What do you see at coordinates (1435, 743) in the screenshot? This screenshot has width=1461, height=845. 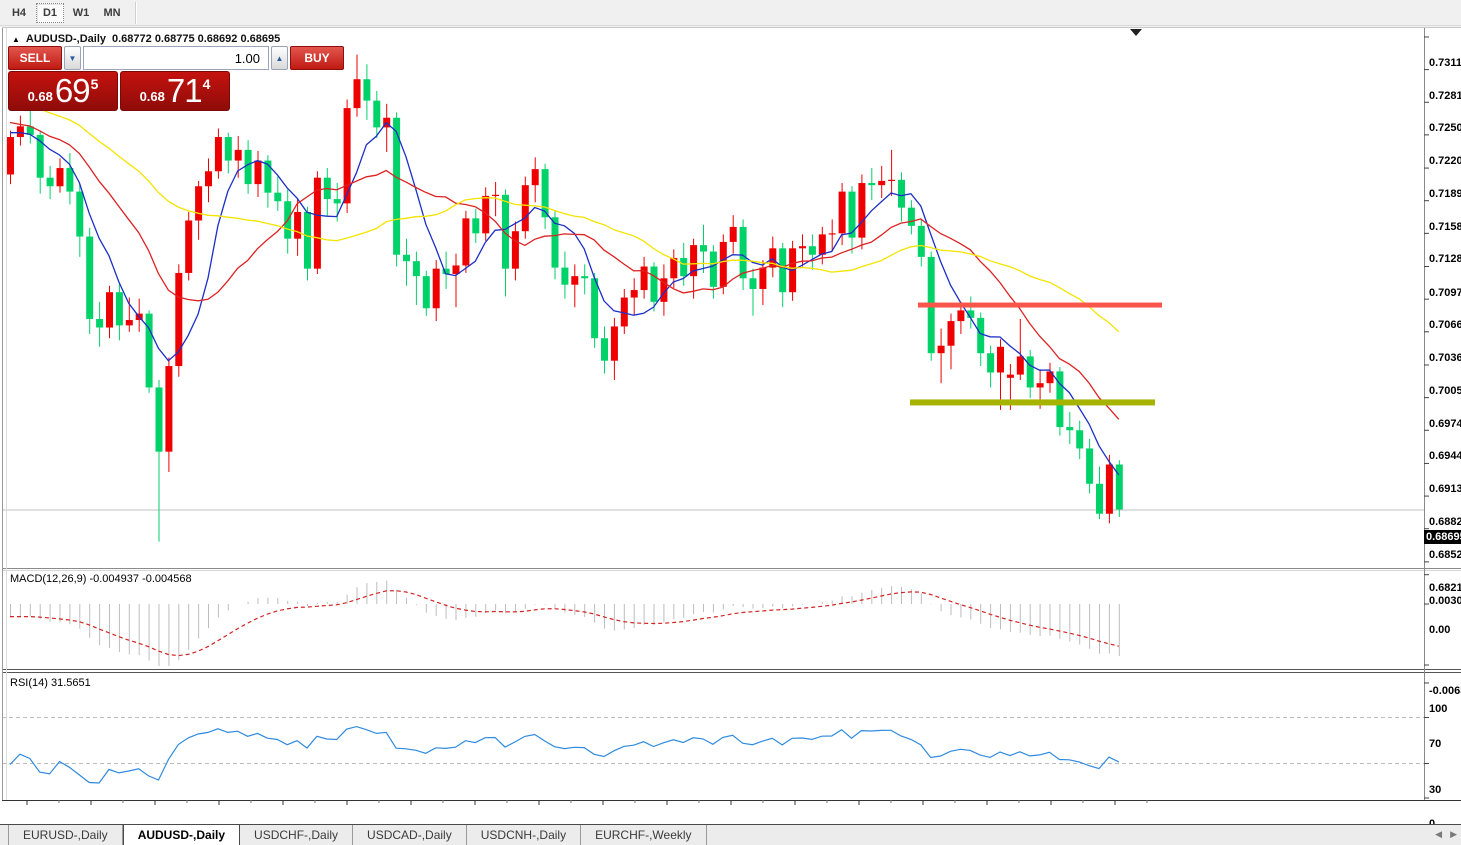 I see `rsi-axis-label: 70` at bounding box center [1435, 743].